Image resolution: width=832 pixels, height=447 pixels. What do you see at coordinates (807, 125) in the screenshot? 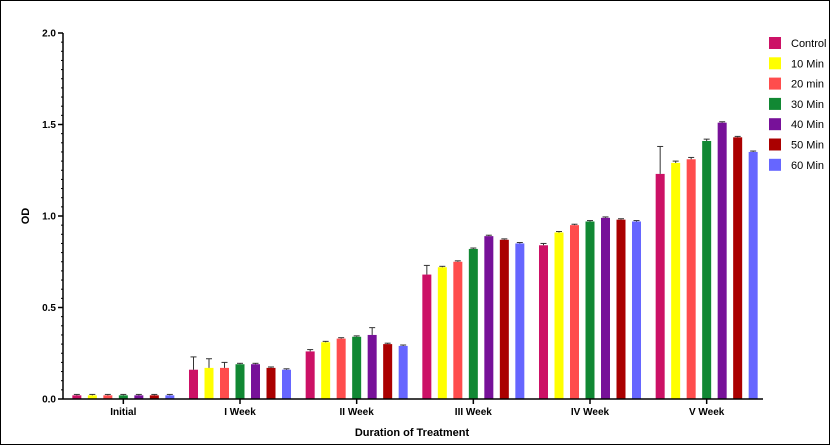
I see `legend-label: 40 Min` at bounding box center [807, 125].